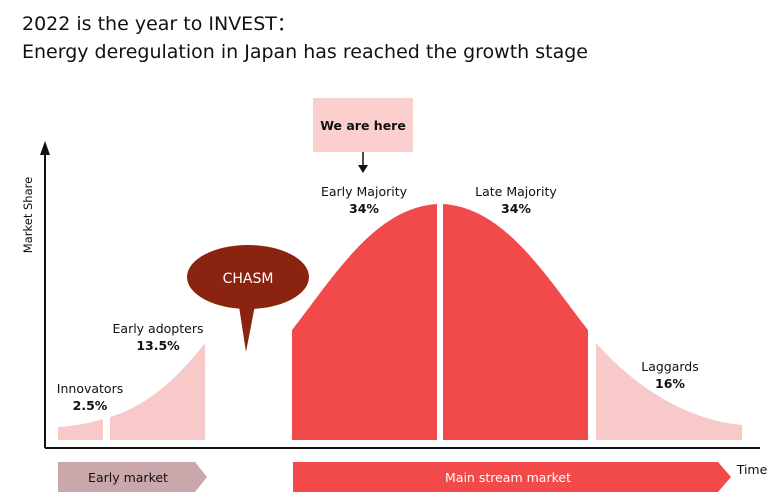 Image resolution: width=780 pixels, height=503 pixels. What do you see at coordinates (90, 388) in the screenshot?
I see `segment-name: Innovators` at bounding box center [90, 388].